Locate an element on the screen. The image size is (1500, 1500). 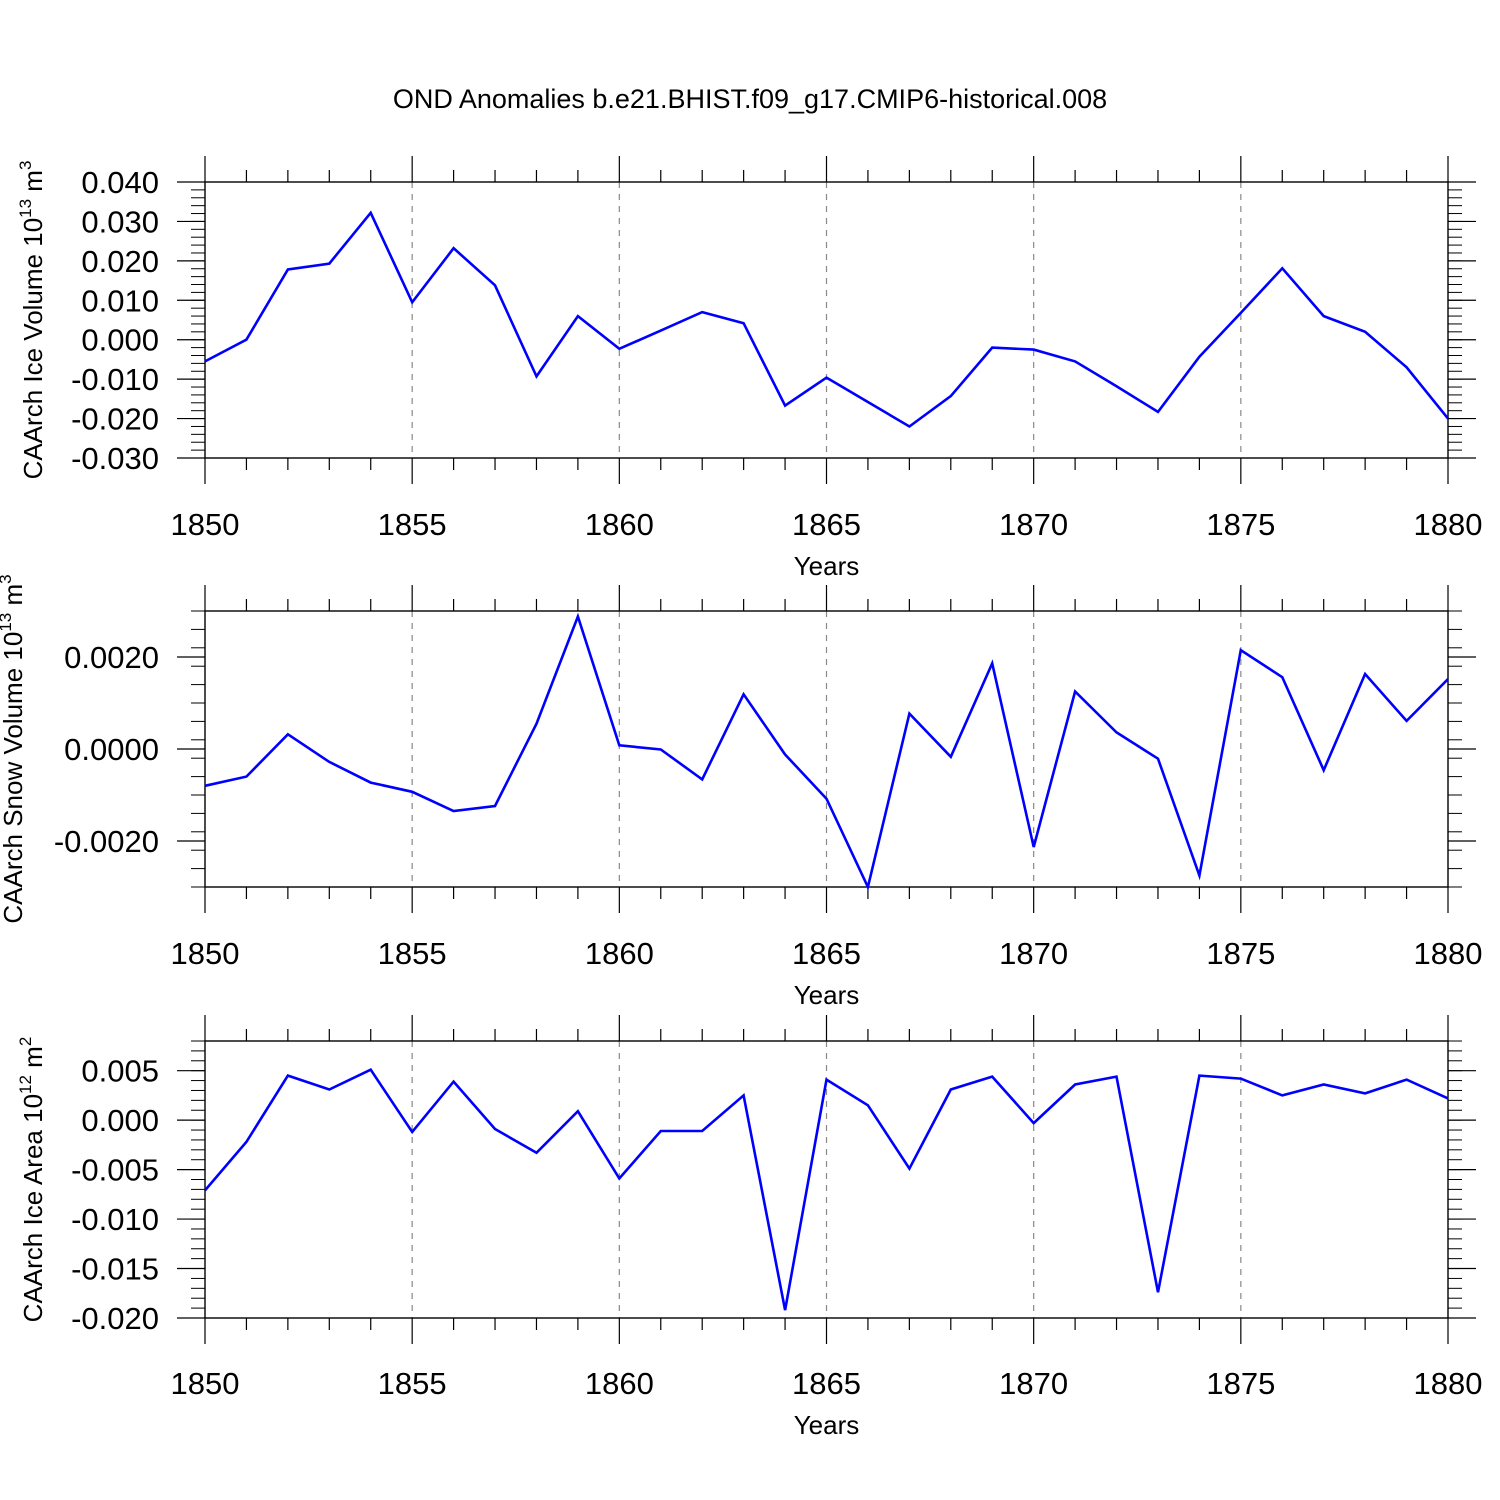
y-tick-label: 0.040 is located at coordinates (120, 182).